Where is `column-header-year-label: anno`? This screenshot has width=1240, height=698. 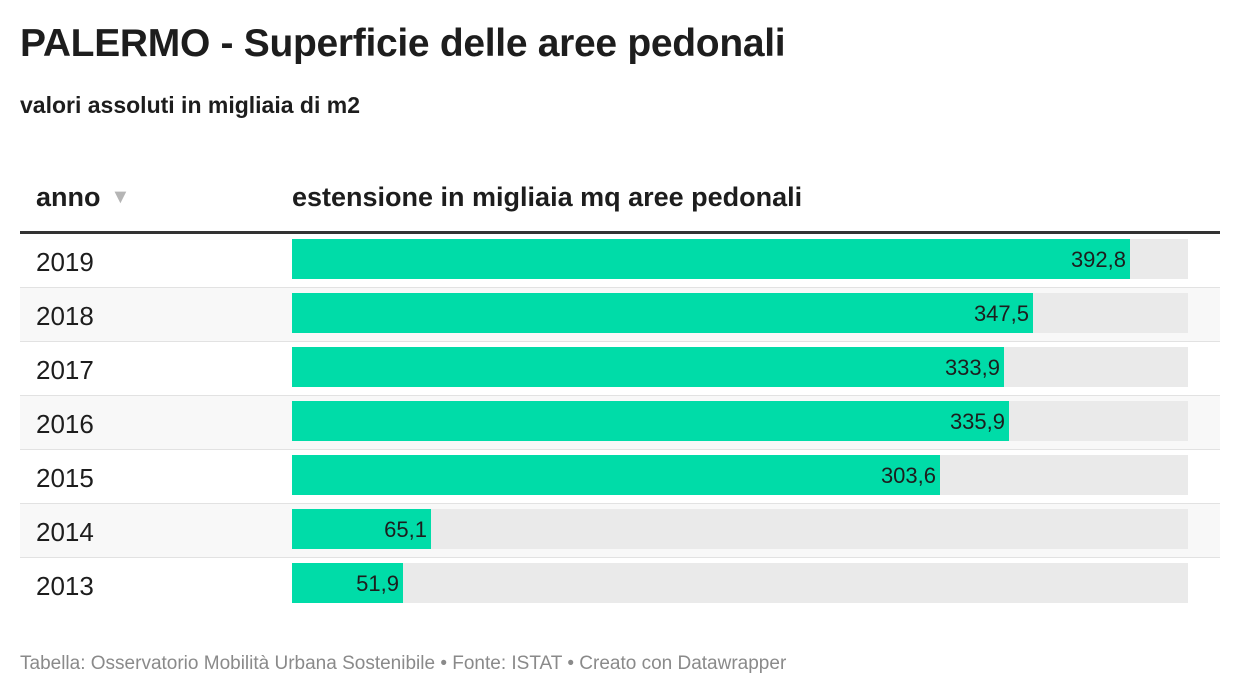
column-header-year-label: anno is located at coordinates (68, 197).